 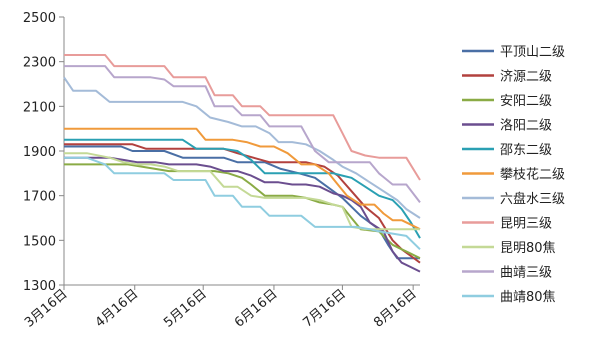 I want to click on y-tick-label: 1700, so click(x=39, y=197).